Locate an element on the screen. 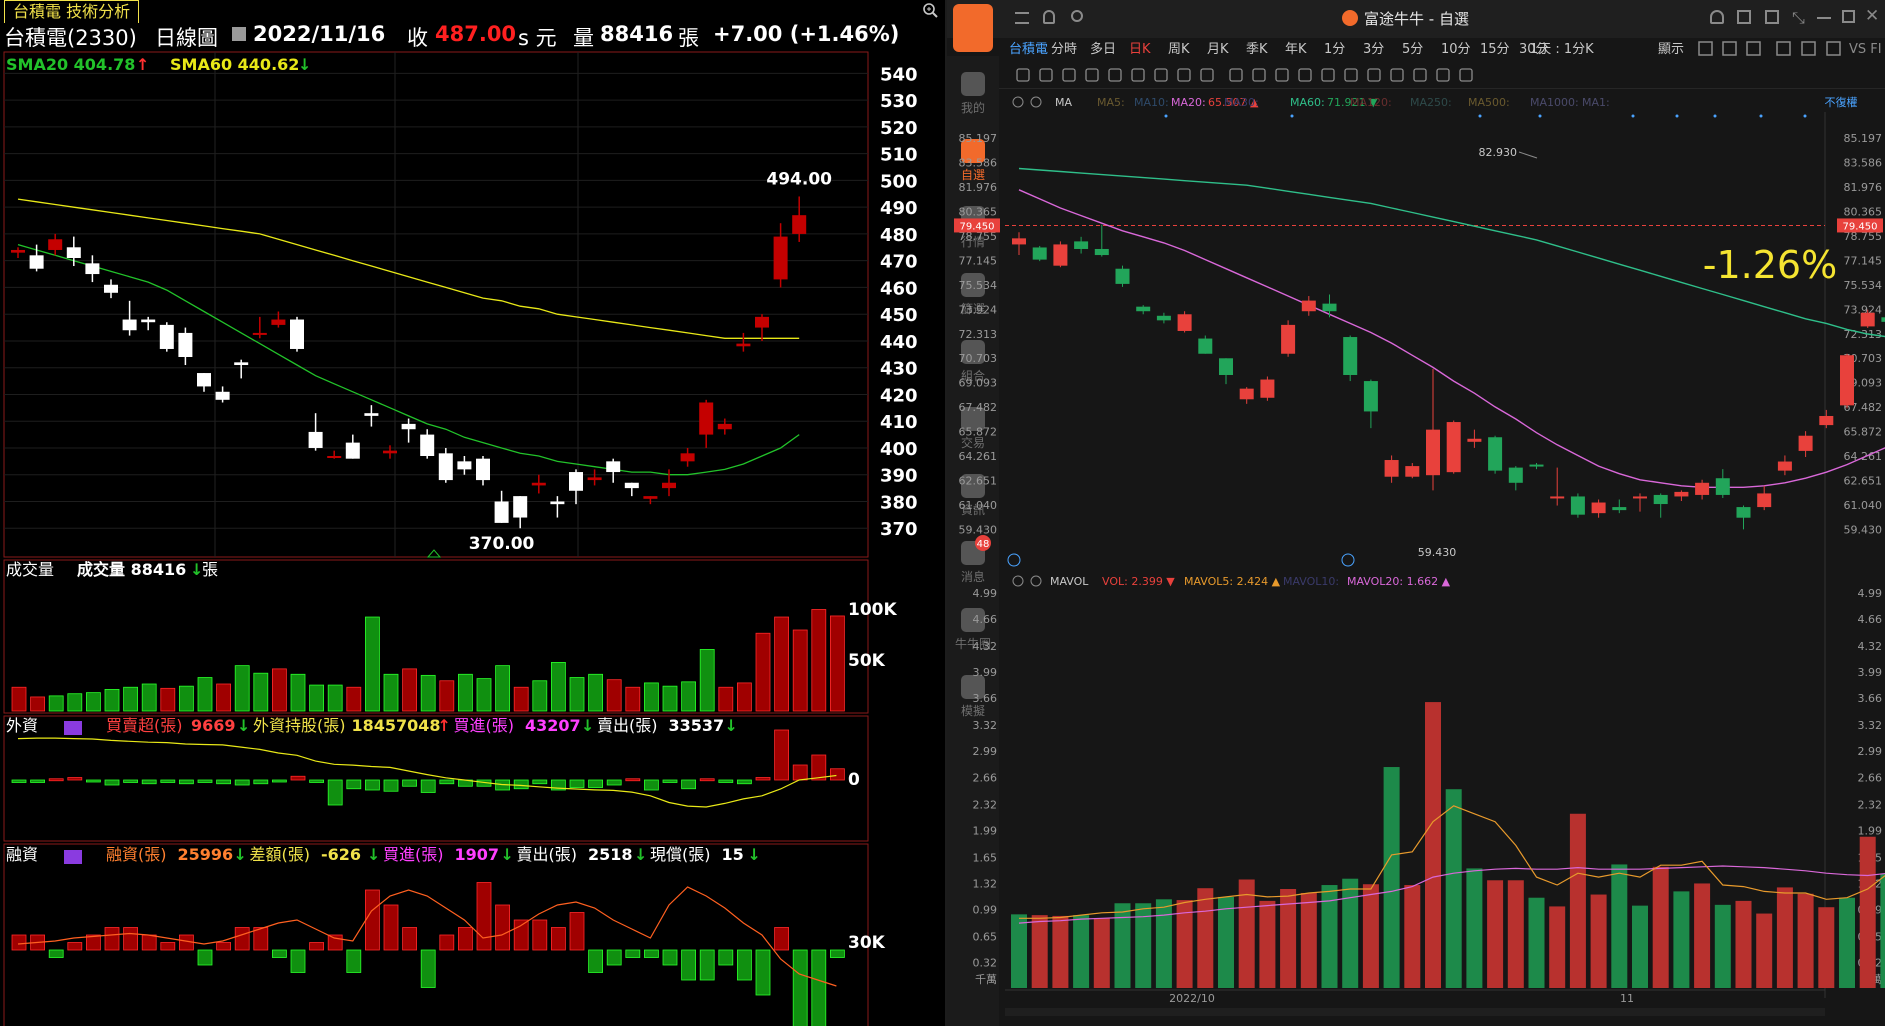  minimize-icon is located at coordinates (1824, 18).